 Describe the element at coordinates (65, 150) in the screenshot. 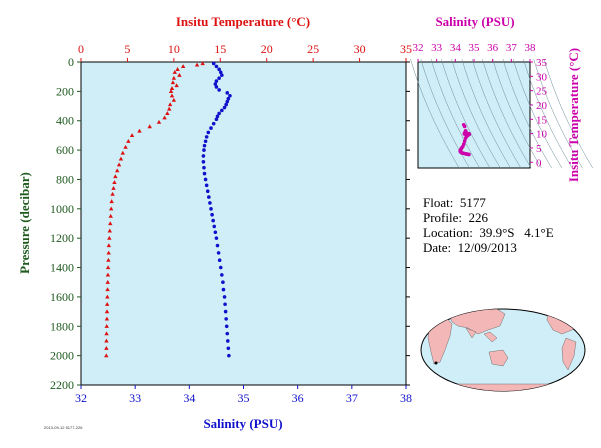

I see `pressure-tick-label: 600` at that location.